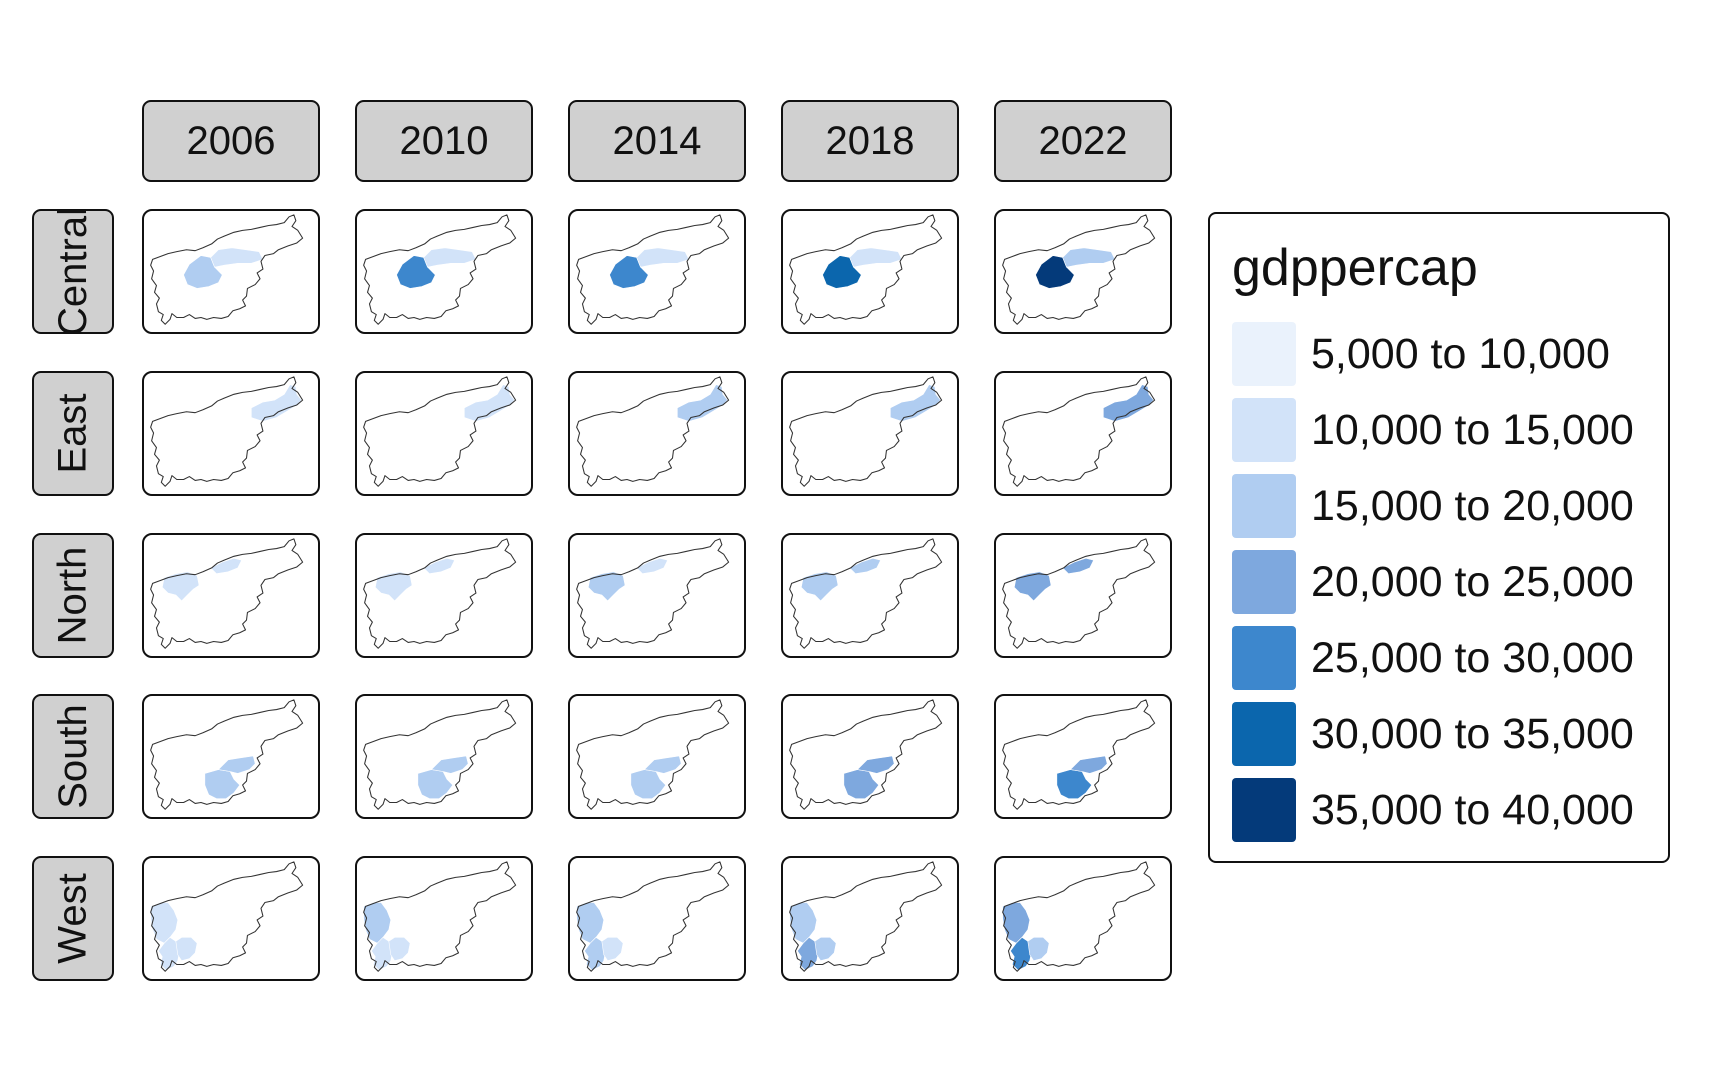 The height and width of the screenshot is (1067, 1728). I want to click on legend-item: 25,000 to 30,000, so click(1442, 658).